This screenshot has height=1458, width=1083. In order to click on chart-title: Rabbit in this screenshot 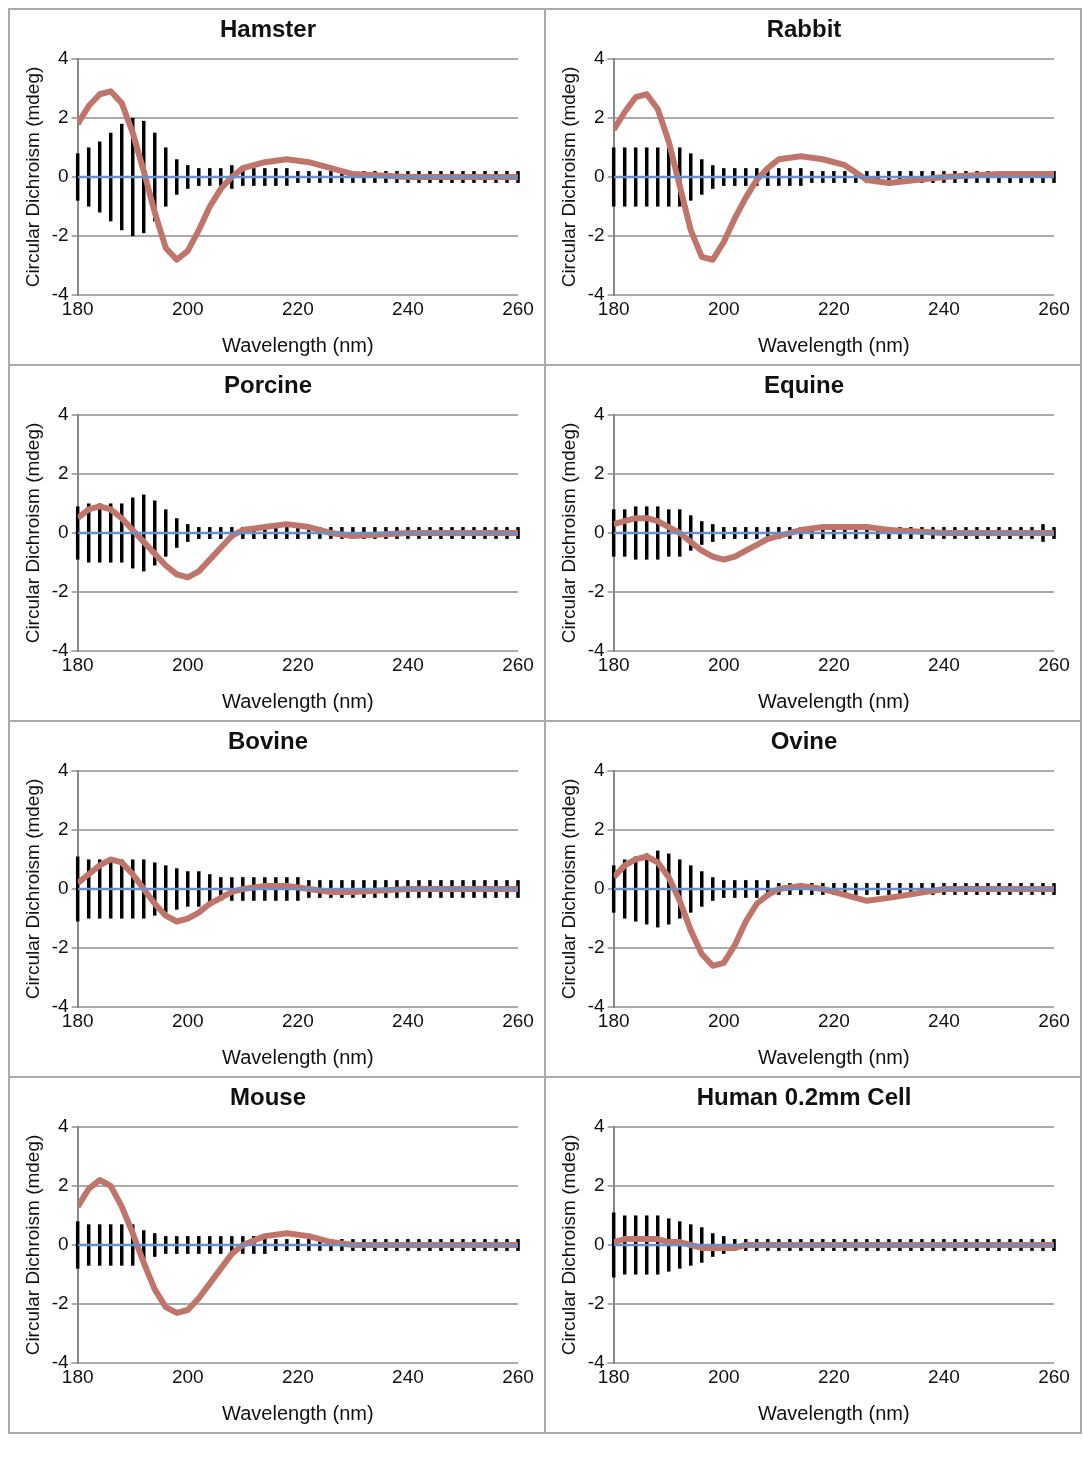, I will do `click(804, 29)`.